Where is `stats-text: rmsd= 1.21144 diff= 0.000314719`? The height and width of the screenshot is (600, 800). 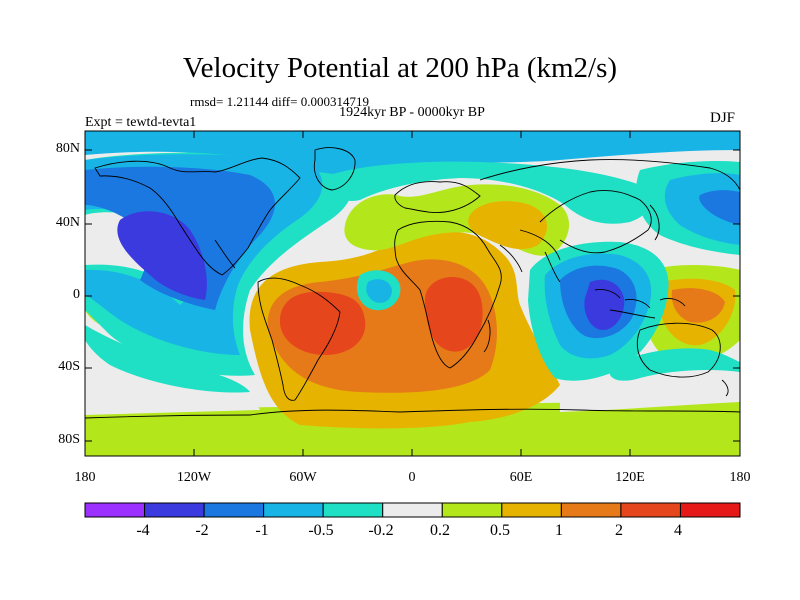 stats-text: rmsd= 1.21144 diff= 0.000314719 is located at coordinates (279, 101).